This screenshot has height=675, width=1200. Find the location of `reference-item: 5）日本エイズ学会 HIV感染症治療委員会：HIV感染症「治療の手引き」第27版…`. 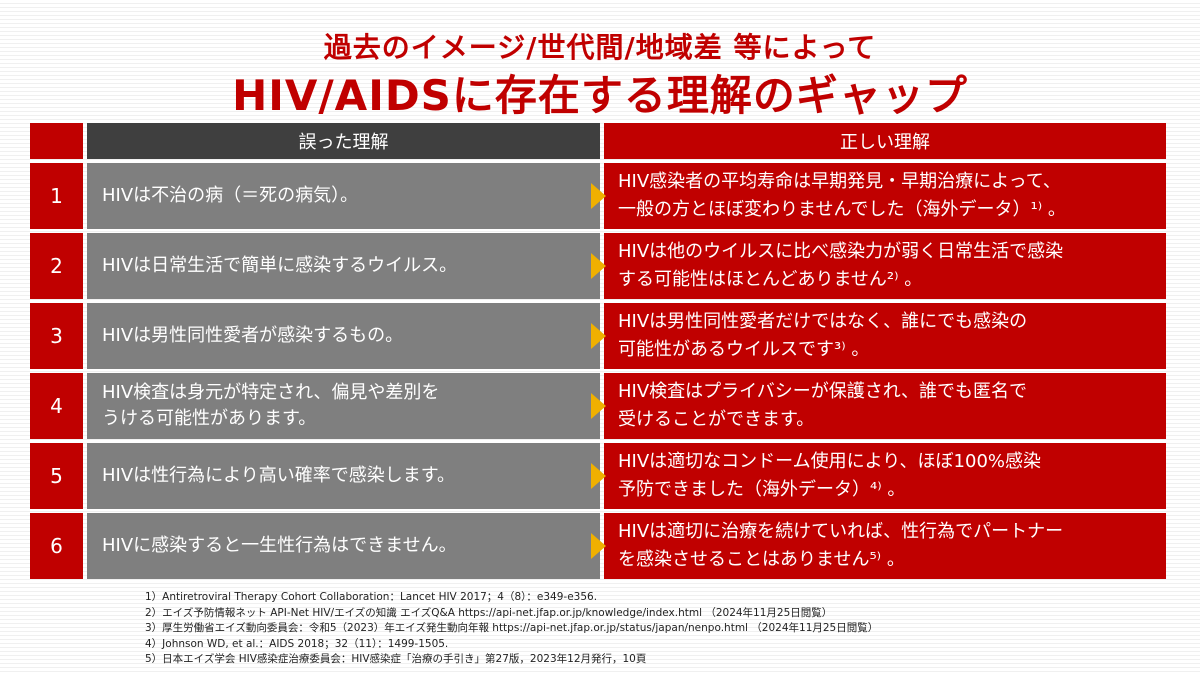

reference-item: 5）日本エイズ学会 HIV感染症治療委員会：HIV感染症「治療の手引き」第27版… is located at coordinates (396, 659).